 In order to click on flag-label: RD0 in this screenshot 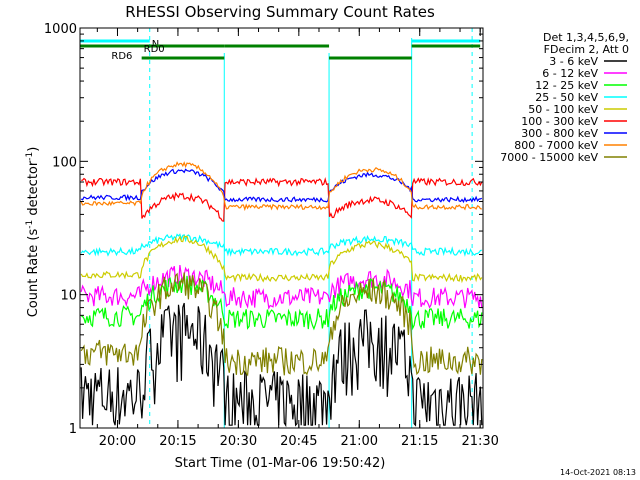, I will do `click(154, 49)`.